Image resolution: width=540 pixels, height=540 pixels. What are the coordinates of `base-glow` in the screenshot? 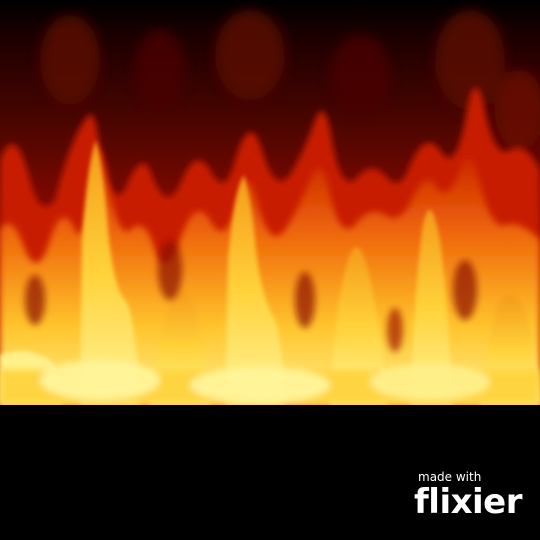 It's located at (270, 382).